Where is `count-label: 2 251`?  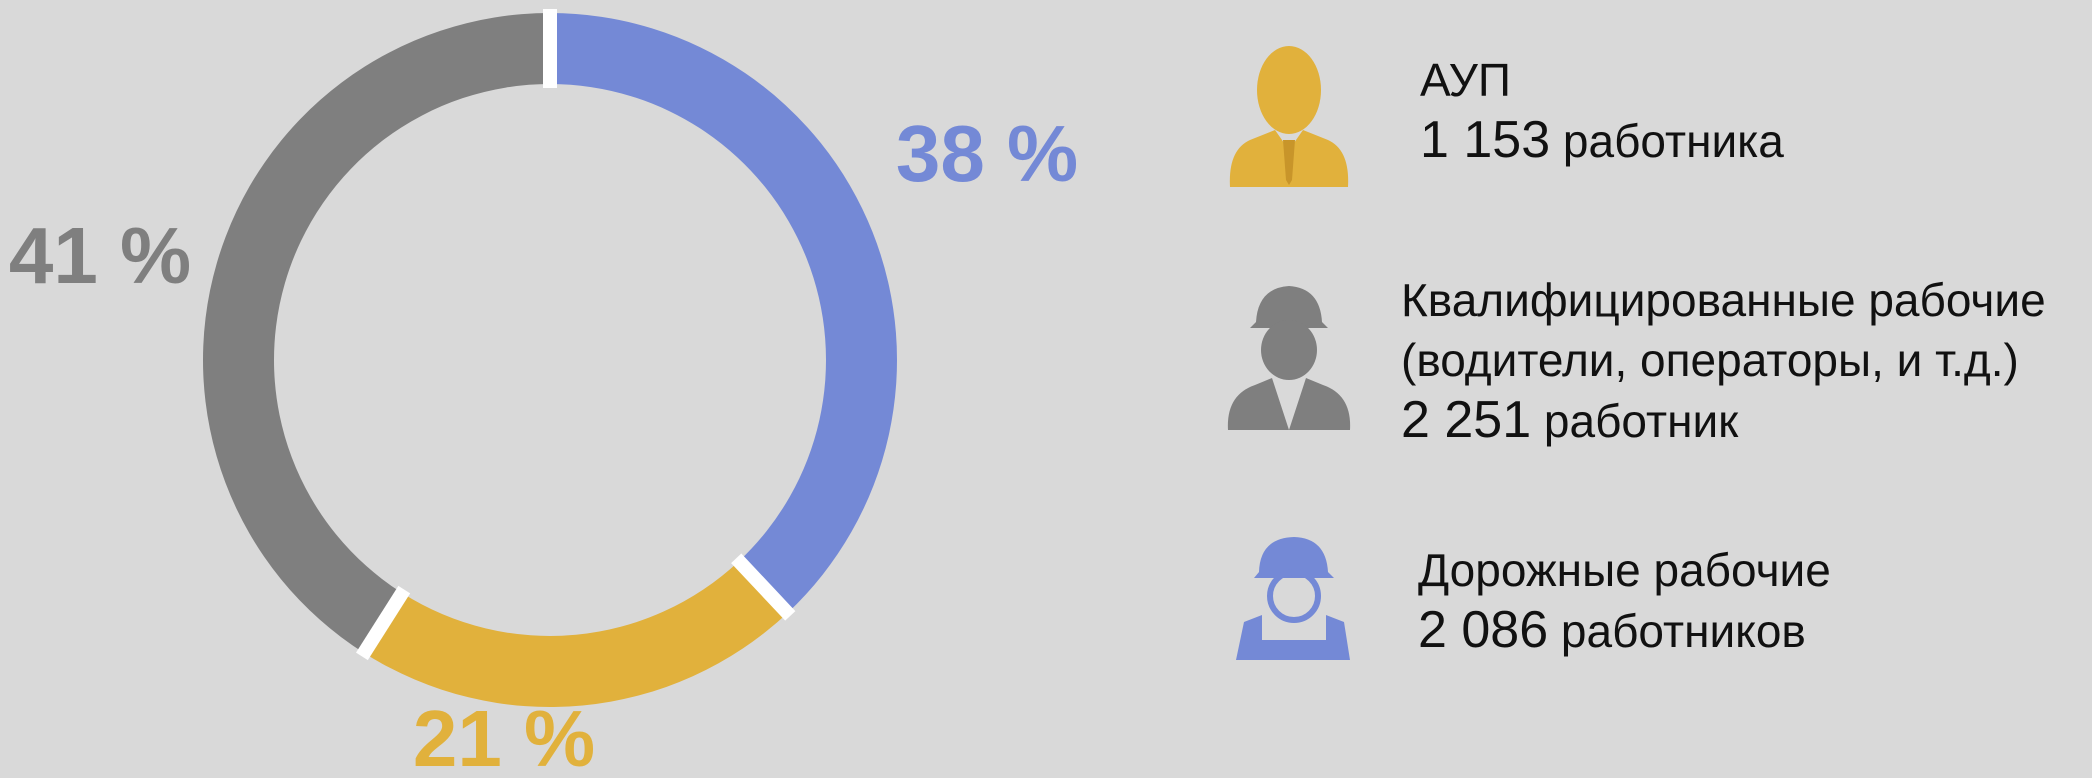
count-label: 2 251 is located at coordinates (1466, 420).